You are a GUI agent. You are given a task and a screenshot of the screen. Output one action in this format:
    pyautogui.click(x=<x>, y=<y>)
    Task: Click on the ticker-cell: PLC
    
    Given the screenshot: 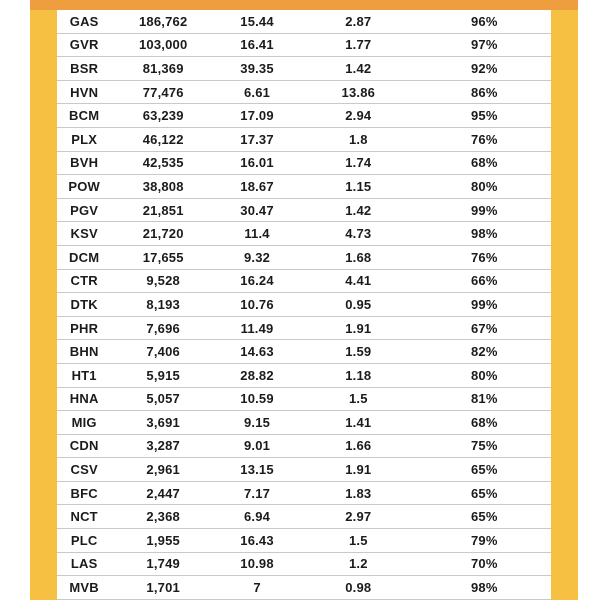 What is the action you would take?
    pyautogui.click(x=84, y=540)
    